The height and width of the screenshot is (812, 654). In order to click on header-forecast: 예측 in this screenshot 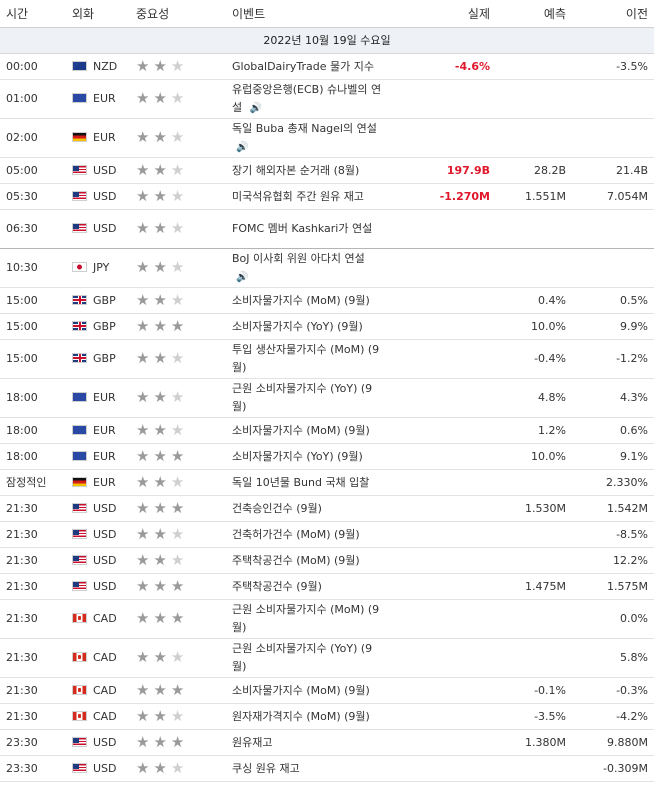, I will do `click(534, 14)`.